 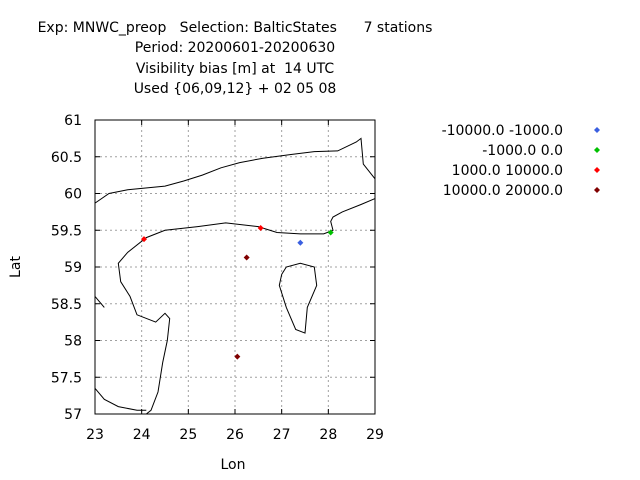 I want to click on title-line-3: Visibility bias [m] at 14 UTC, so click(x=235, y=69).